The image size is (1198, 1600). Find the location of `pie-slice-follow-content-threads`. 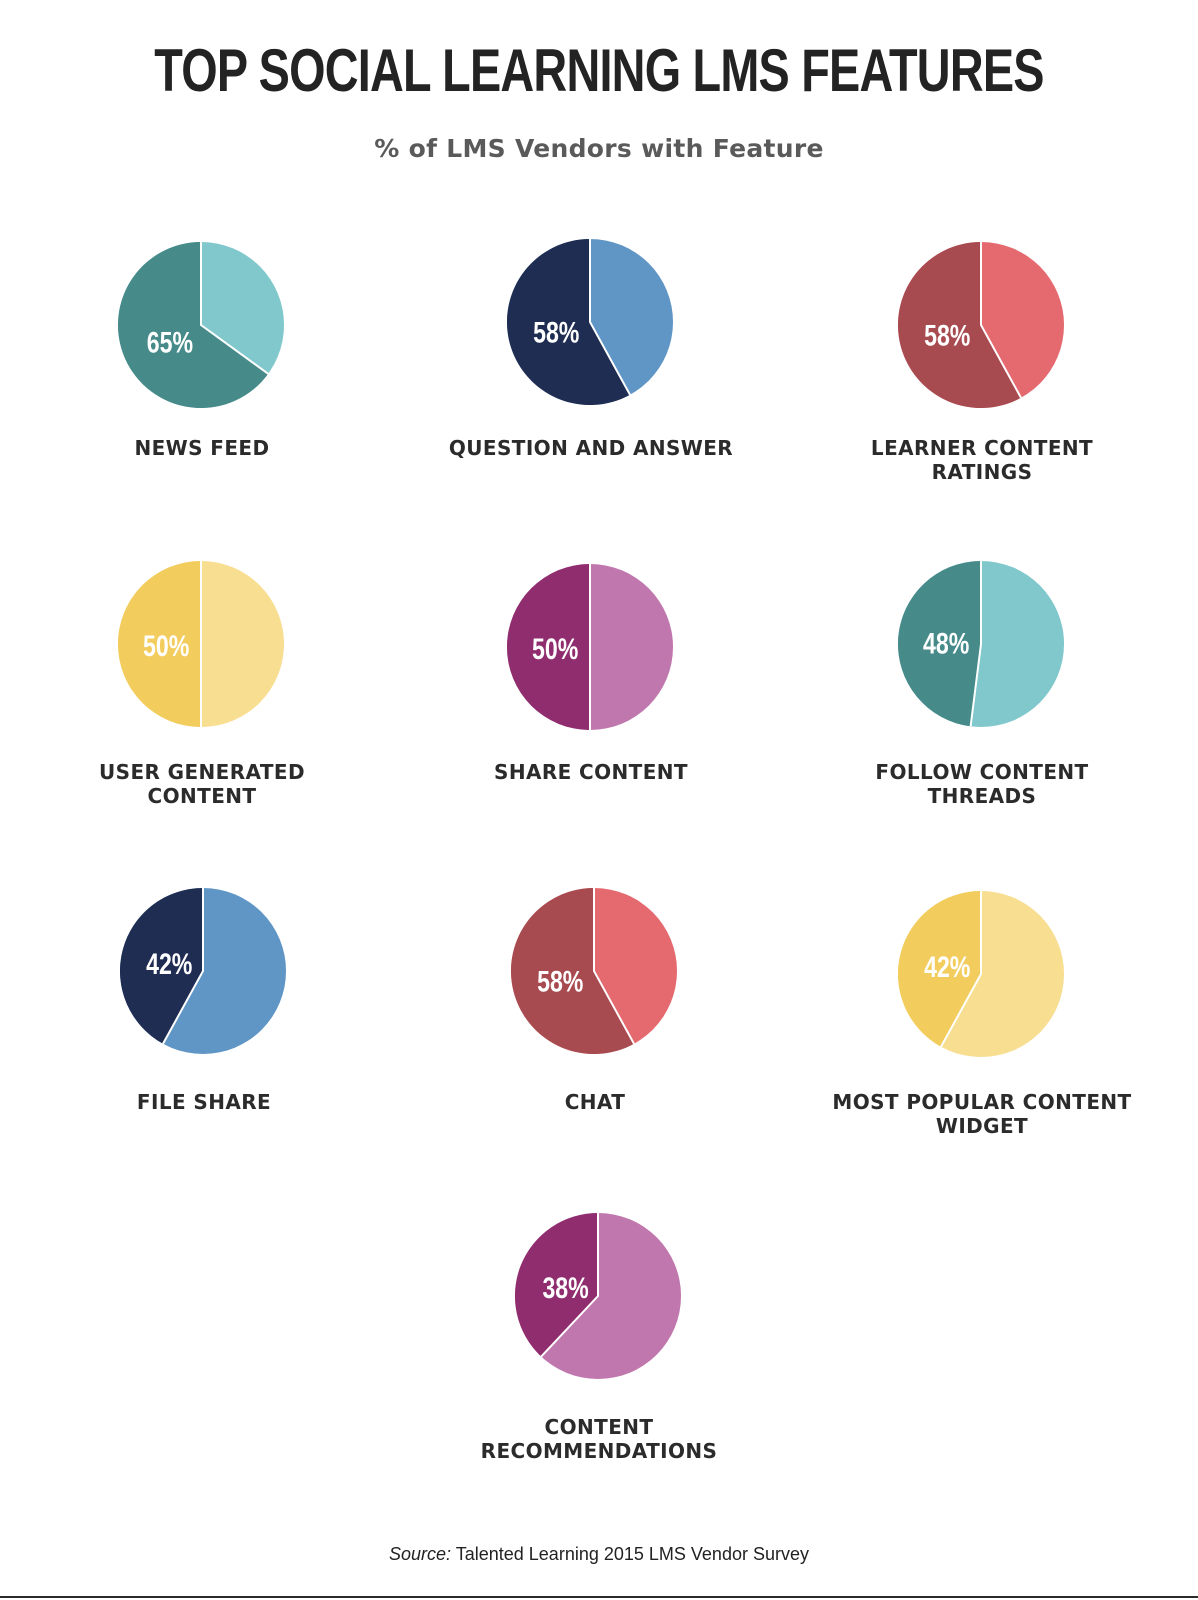

pie-slice-follow-content-threads is located at coordinates (939, 643).